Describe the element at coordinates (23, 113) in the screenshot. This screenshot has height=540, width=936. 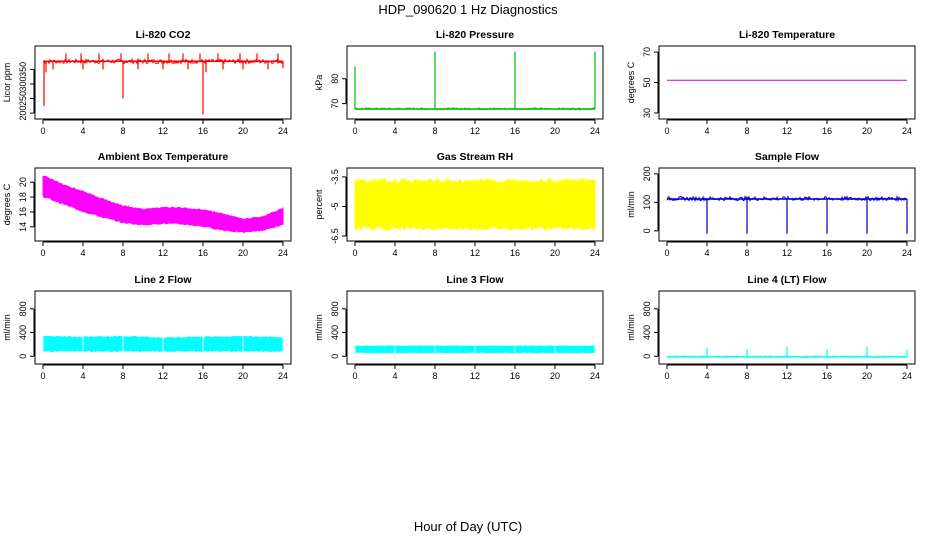
I see `y-tick-label: 200` at that location.